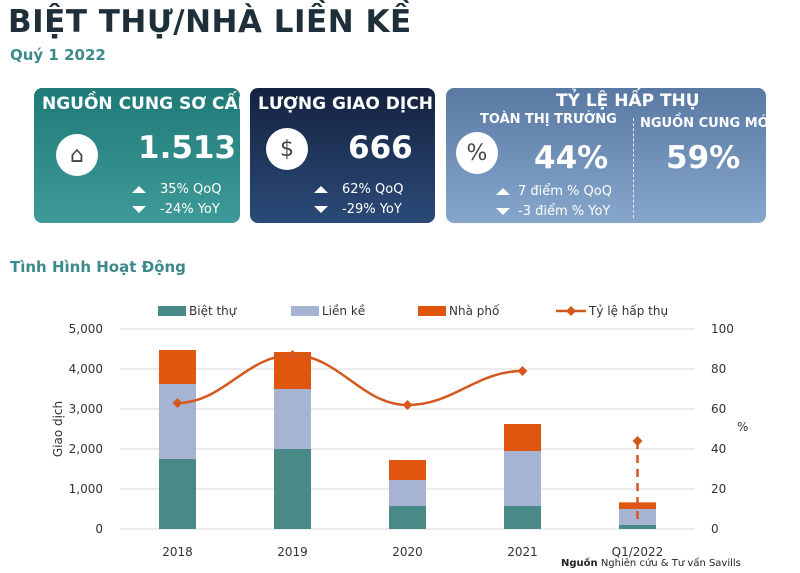  I want to click on percent-icon: %, so click(477, 153).